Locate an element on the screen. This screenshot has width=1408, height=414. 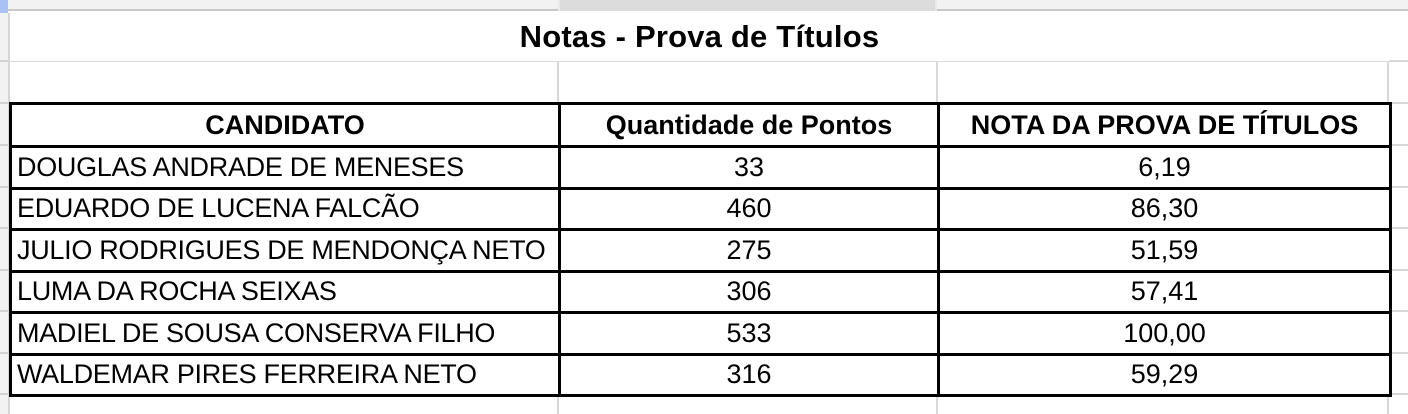
pontos-cell: 306 is located at coordinates (749, 291).